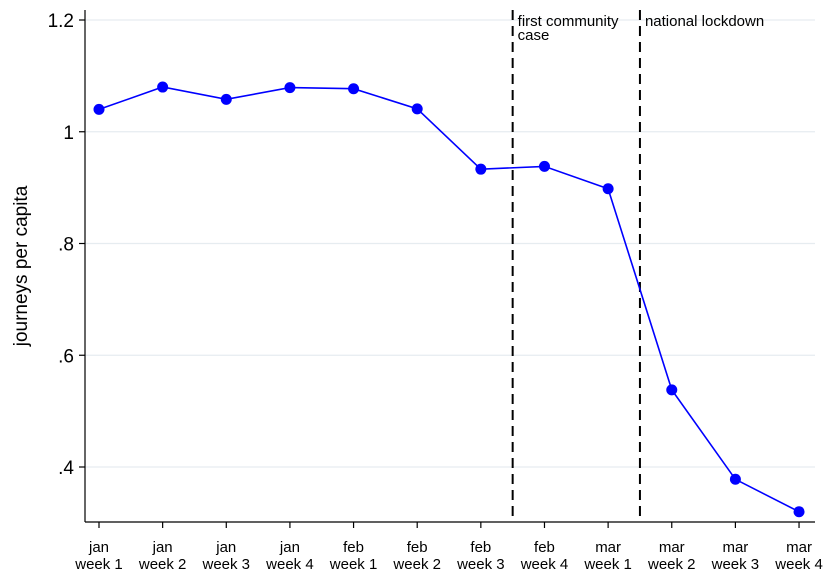 The width and height of the screenshot is (829, 579). I want to click on y-axis-title: journeys per capita, so click(21, 266).